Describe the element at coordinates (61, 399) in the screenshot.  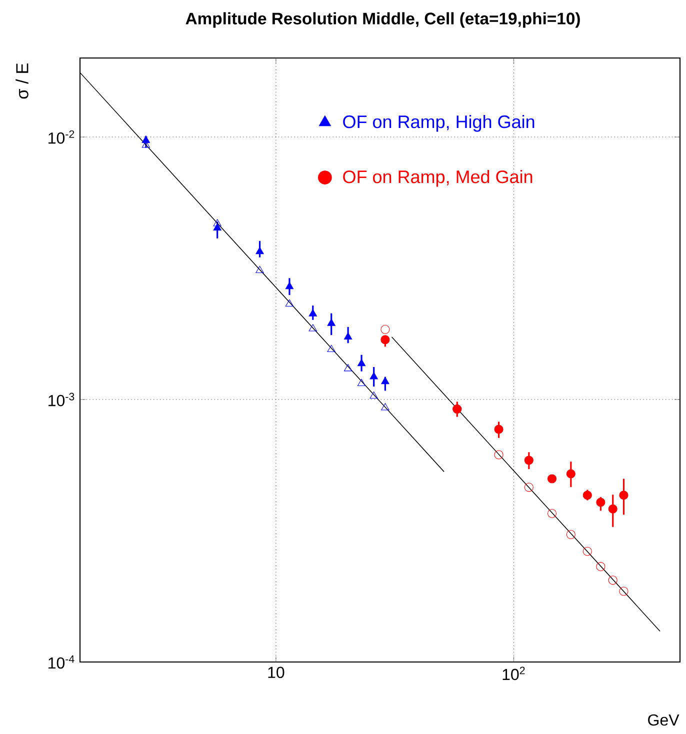
I see `y-tick-label: 10$^{-3}$` at that location.